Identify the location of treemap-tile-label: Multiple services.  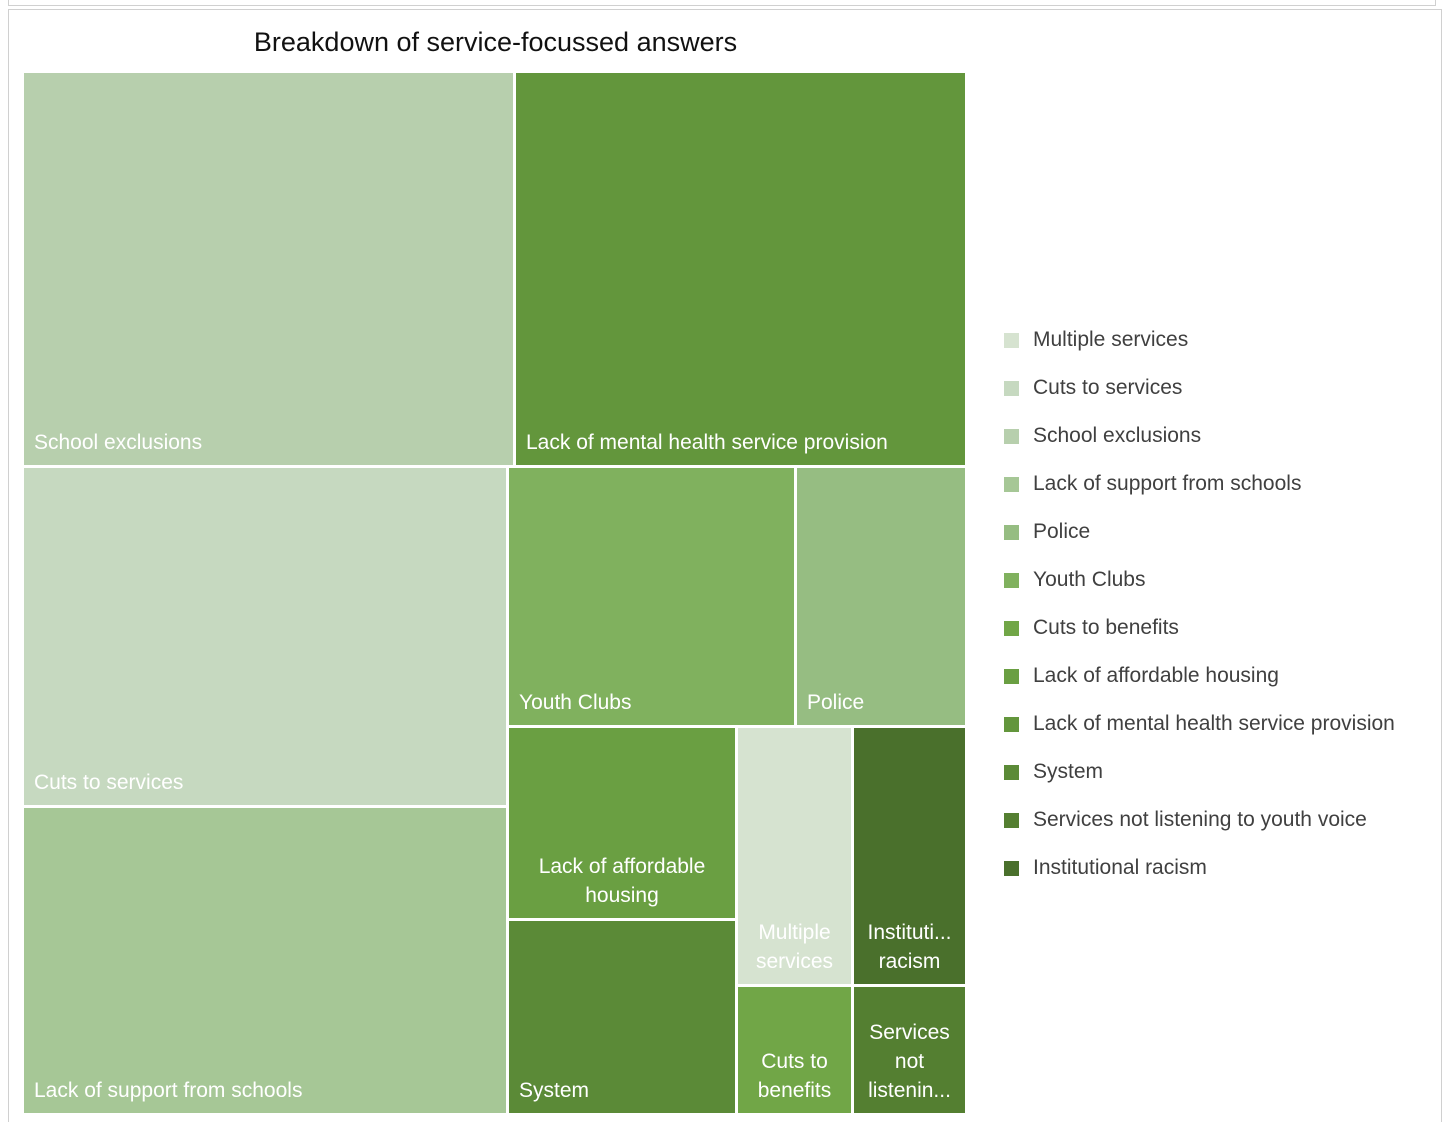
(794, 947).